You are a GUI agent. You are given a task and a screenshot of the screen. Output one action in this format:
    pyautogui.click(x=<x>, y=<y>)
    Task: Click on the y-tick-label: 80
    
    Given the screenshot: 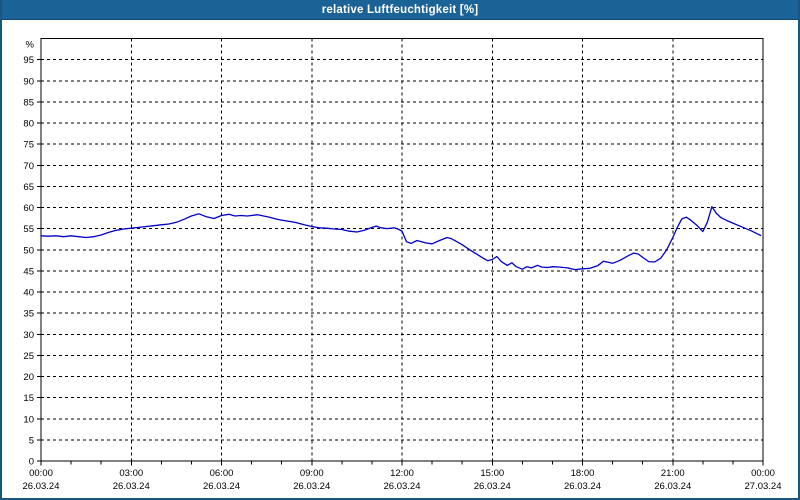 What is the action you would take?
    pyautogui.click(x=28, y=124)
    